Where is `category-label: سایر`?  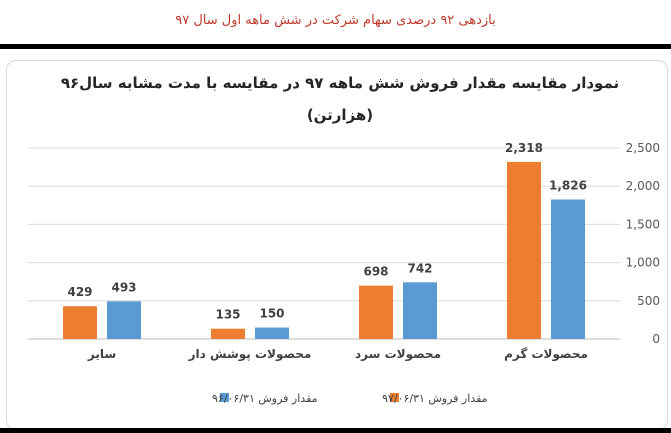
category-label: سایر is located at coordinates (101, 354).